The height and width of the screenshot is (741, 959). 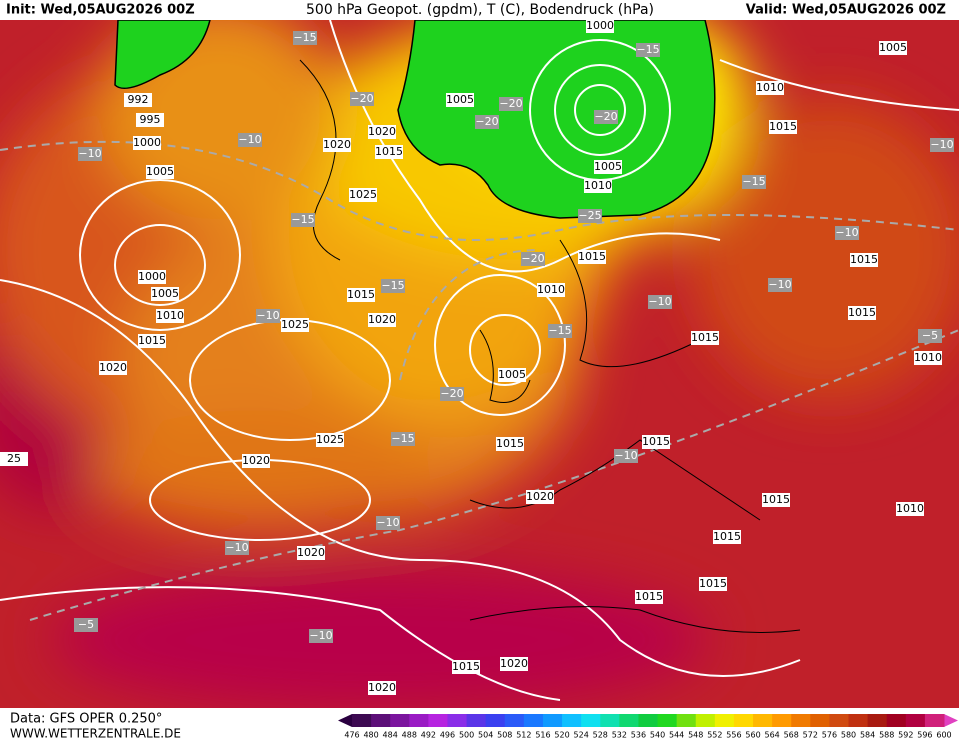 What do you see at coordinates (100, 10) in the screenshot?
I see `init-time: Init: Wed,05AUG2026 00Z` at bounding box center [100, 10].